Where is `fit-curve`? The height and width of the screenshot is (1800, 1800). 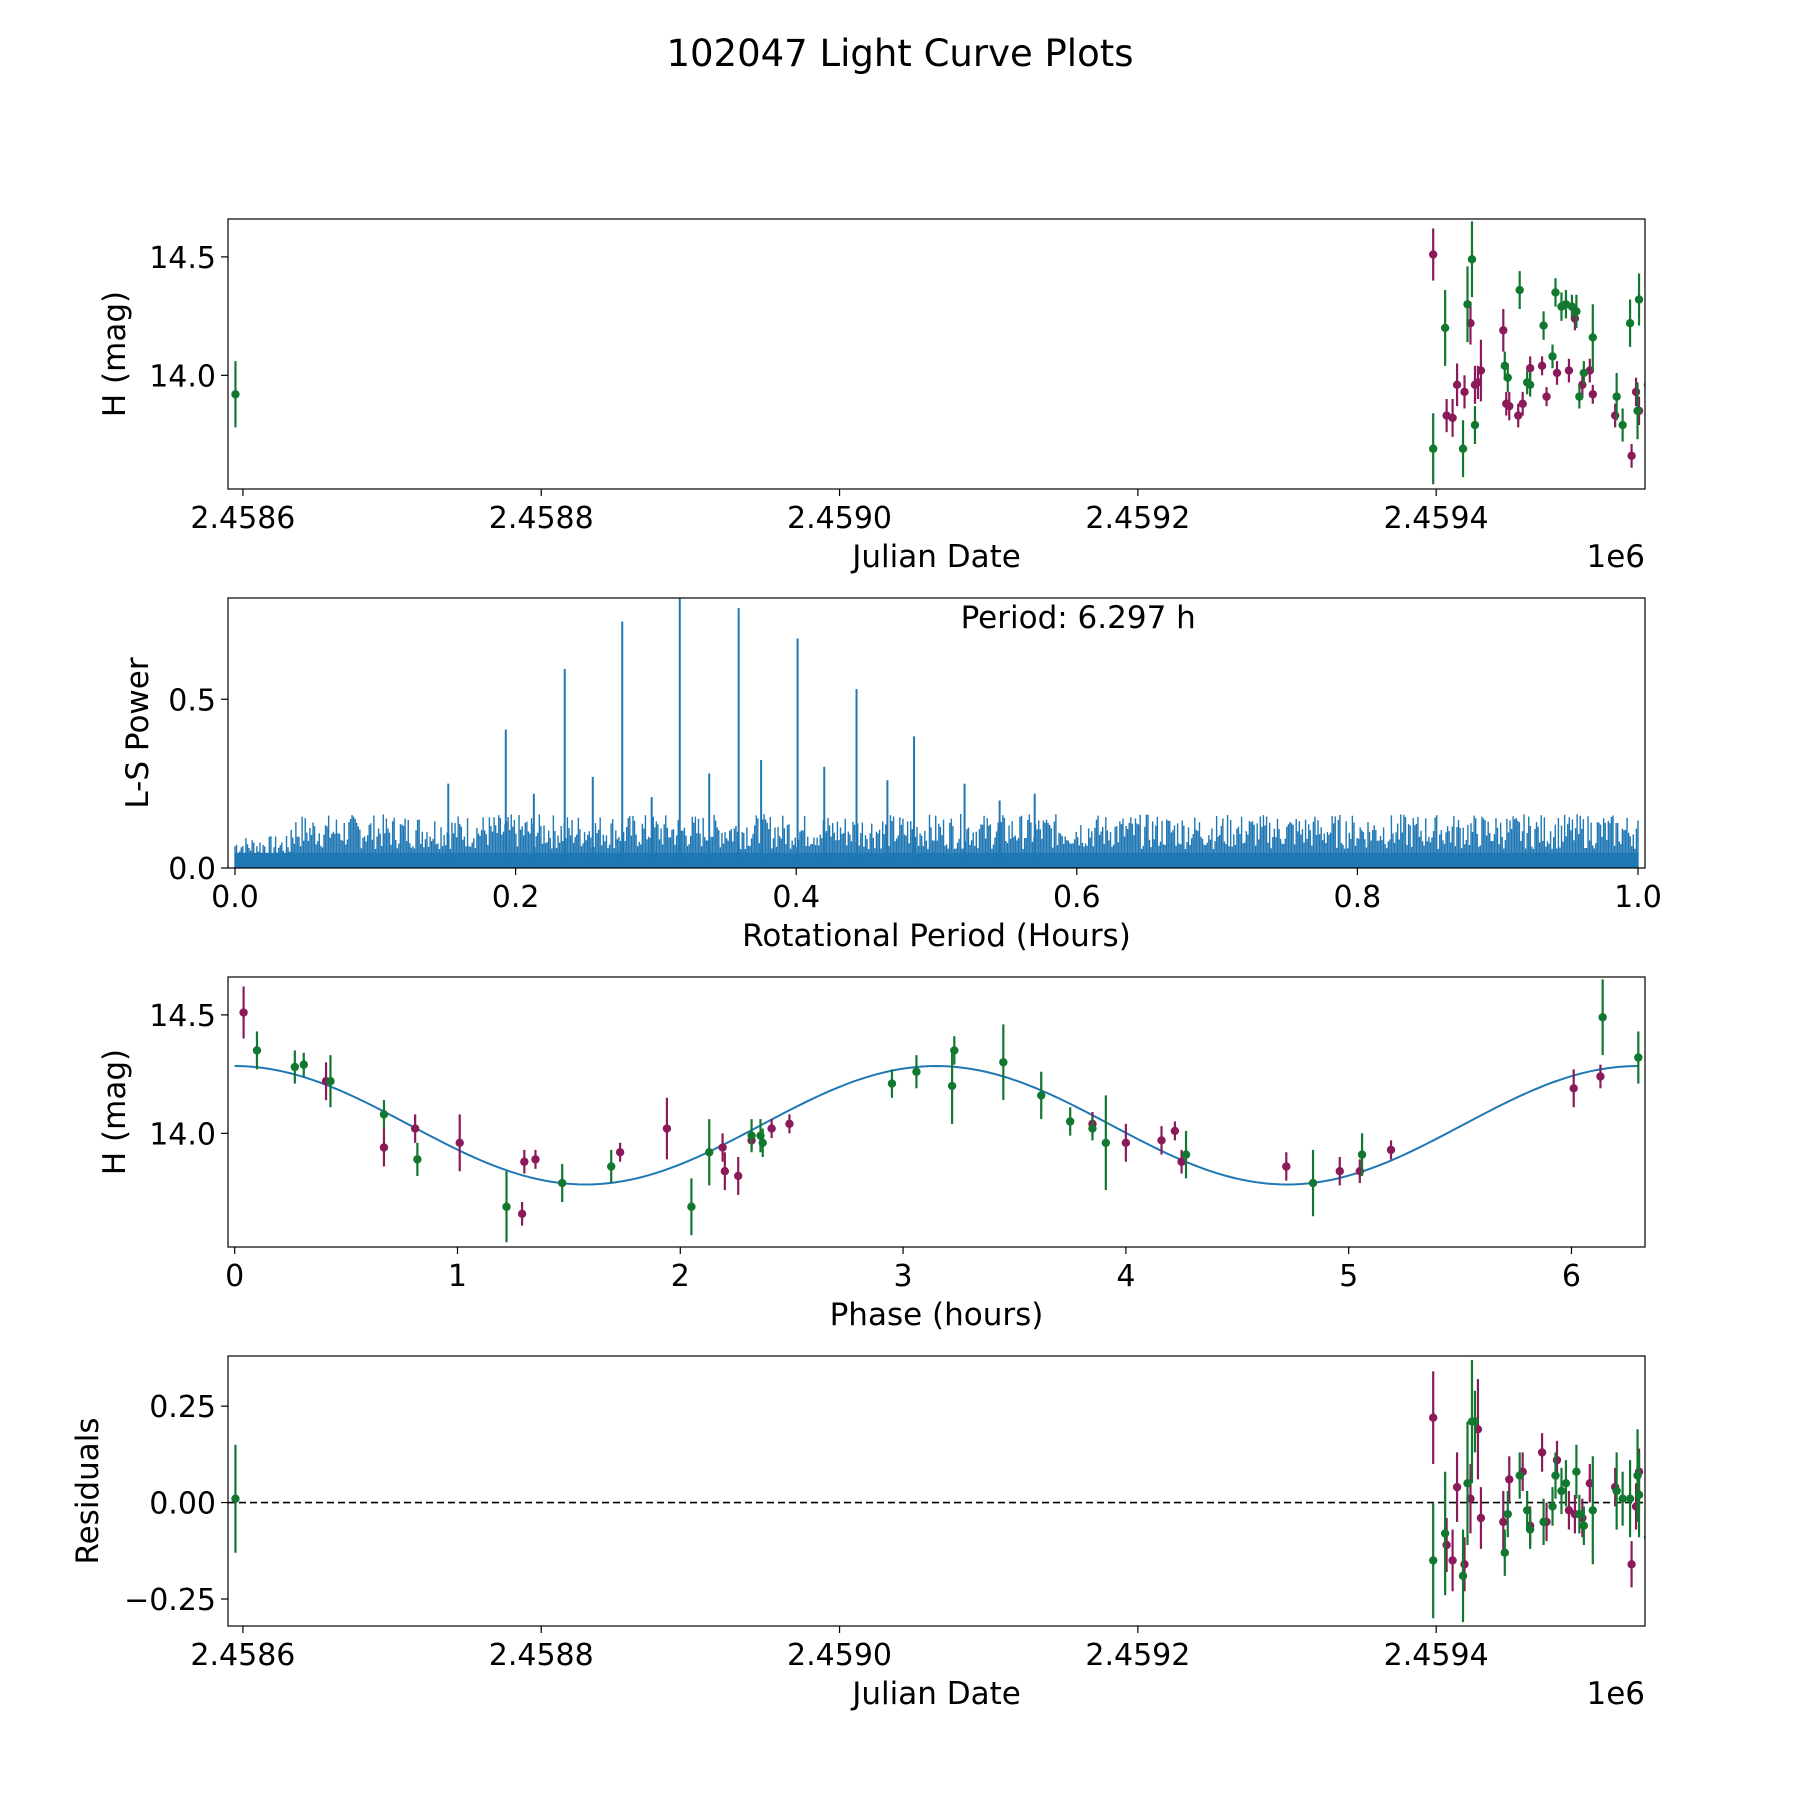 fit-curve is located at coordinates (936, 1125).